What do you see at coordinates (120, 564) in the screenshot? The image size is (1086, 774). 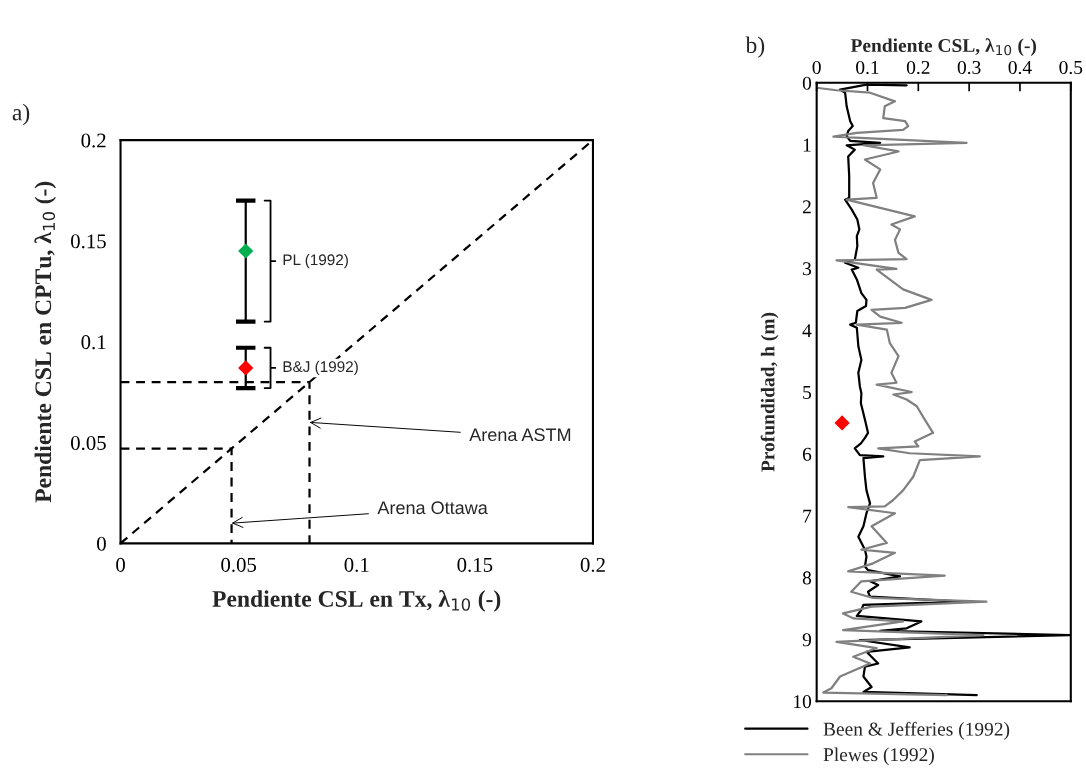 I see `x-tick-label: 0` at bounding box center [120, 564].